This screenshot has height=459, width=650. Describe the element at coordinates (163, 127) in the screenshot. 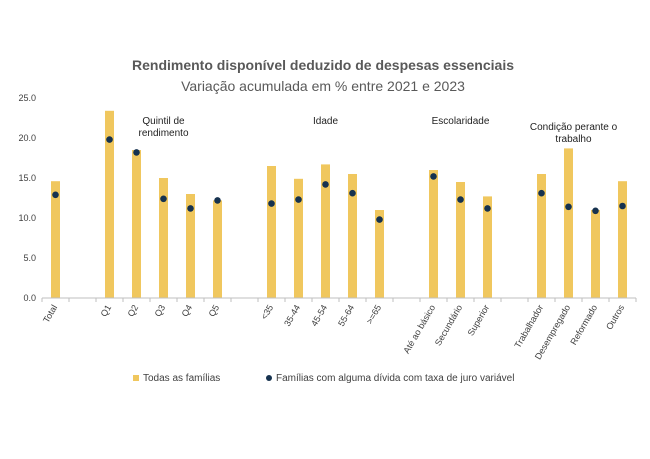

I see `group-label: Quintil de rendimento` at that location.